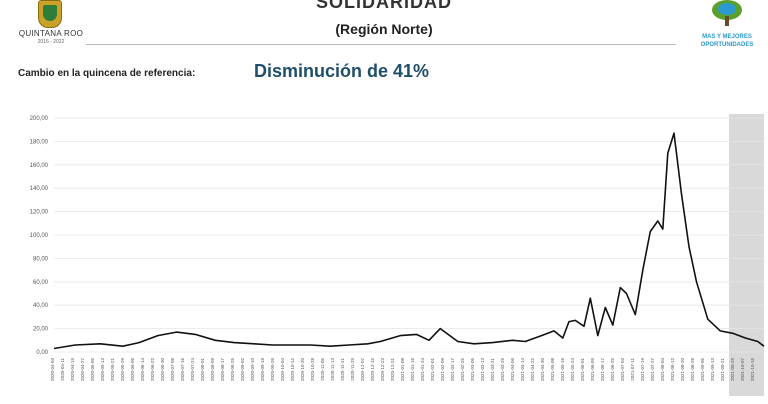 The image size is (768, 404). Describe the element at coordinates (392, 370) in the screenshot. I see `x-tick-label: 2020-12-31` at that location.